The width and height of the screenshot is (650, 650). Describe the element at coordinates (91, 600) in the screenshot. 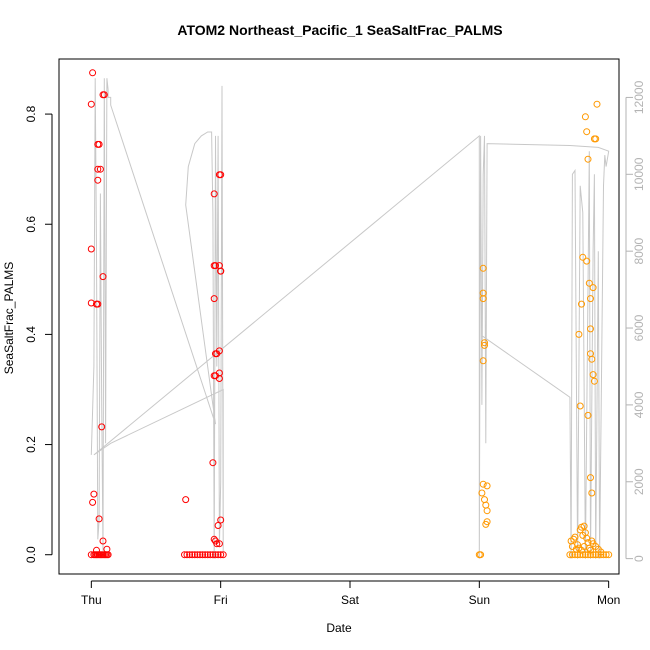

I see `x-tick-label: Thu` at that location.